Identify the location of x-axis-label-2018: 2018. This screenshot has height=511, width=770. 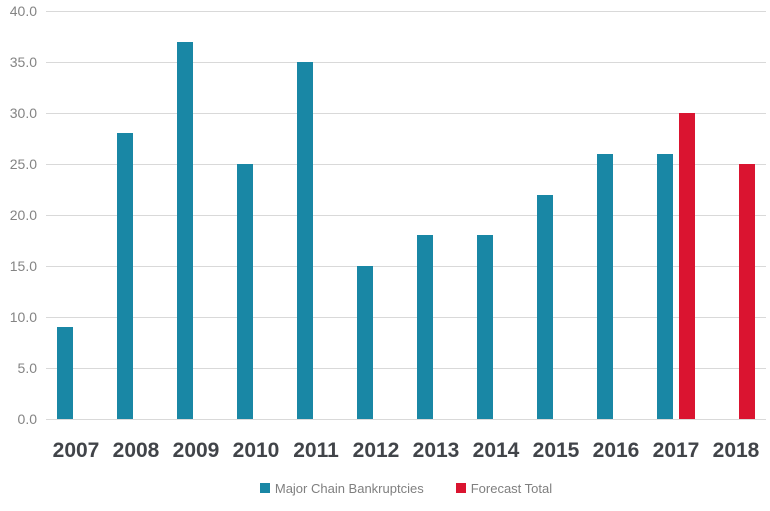
(736, 450).